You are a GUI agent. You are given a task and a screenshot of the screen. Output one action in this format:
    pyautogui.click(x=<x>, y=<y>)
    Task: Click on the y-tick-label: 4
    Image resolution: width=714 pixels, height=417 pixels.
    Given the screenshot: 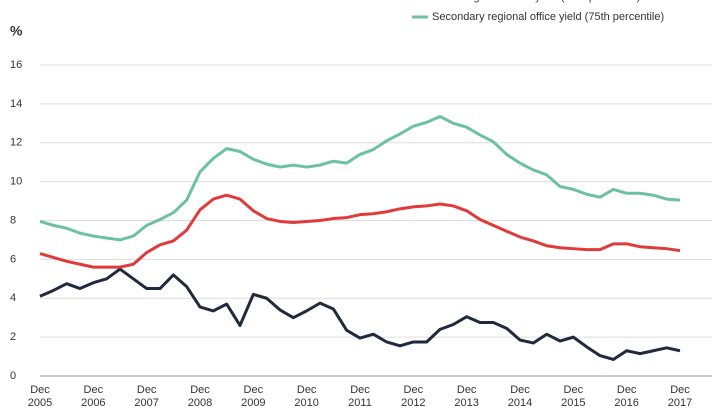 What is the action you would take?
    pyautogui.click(x=13, y=298)
    